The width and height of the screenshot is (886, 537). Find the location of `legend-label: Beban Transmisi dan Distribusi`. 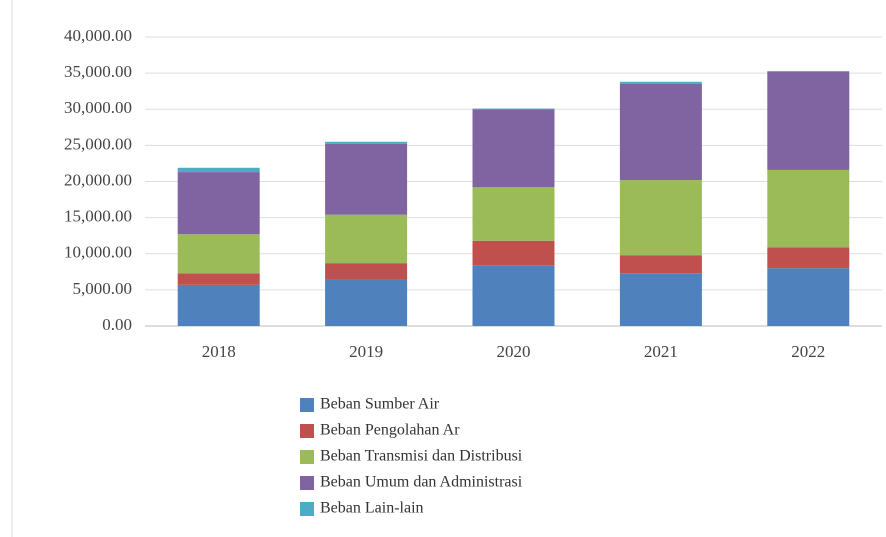

legend-label: Beban Transmisi dan Distribusi is located at coordinates (421, 456).